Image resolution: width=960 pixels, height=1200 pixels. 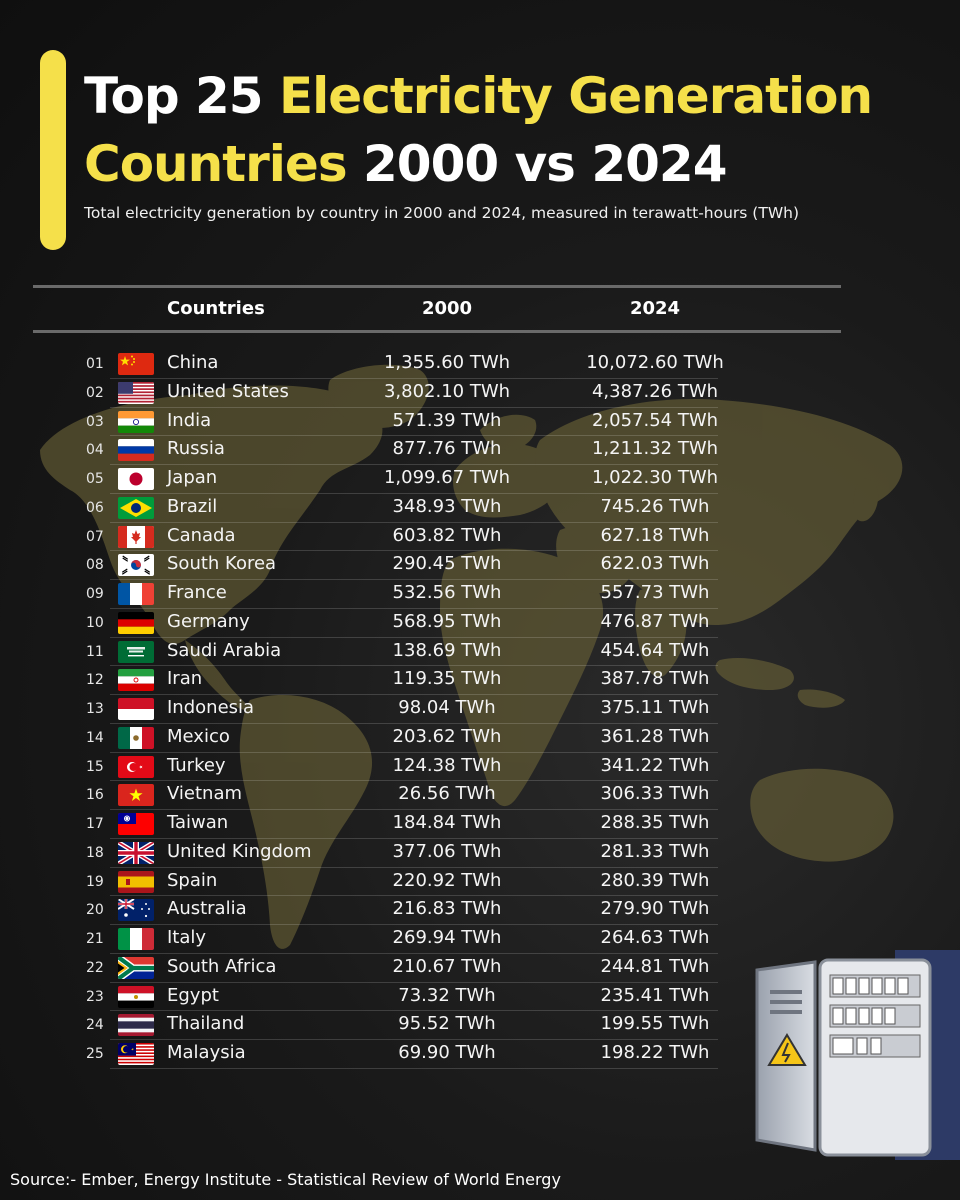 I want to click on canada-flag-icon, so click(x=136, y=536).